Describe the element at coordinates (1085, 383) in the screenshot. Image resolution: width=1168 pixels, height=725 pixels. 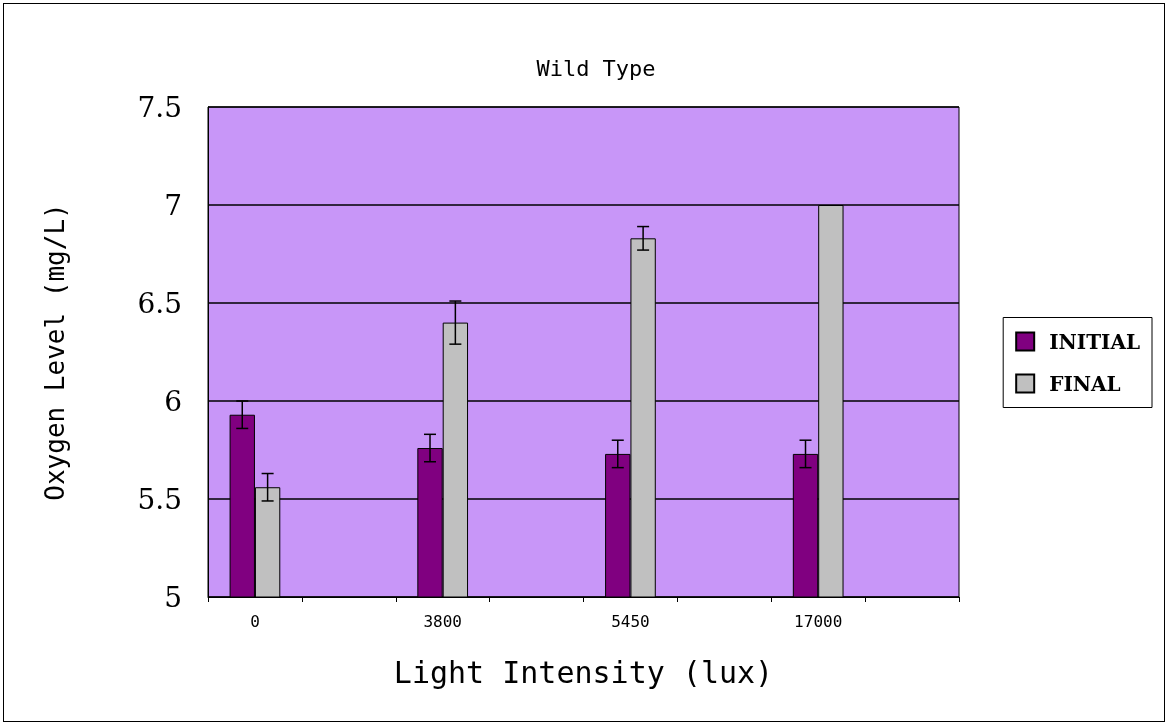
I see `legend-label: FINAL` at that location.